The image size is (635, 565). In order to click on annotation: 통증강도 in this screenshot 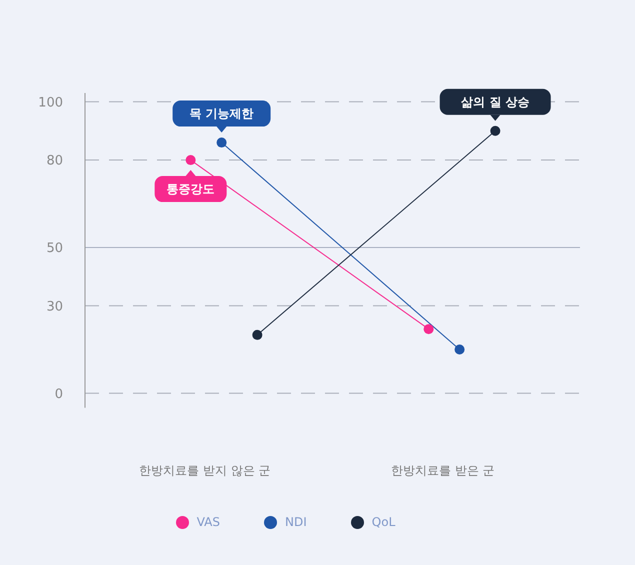, I will do `click(190, 189)`.